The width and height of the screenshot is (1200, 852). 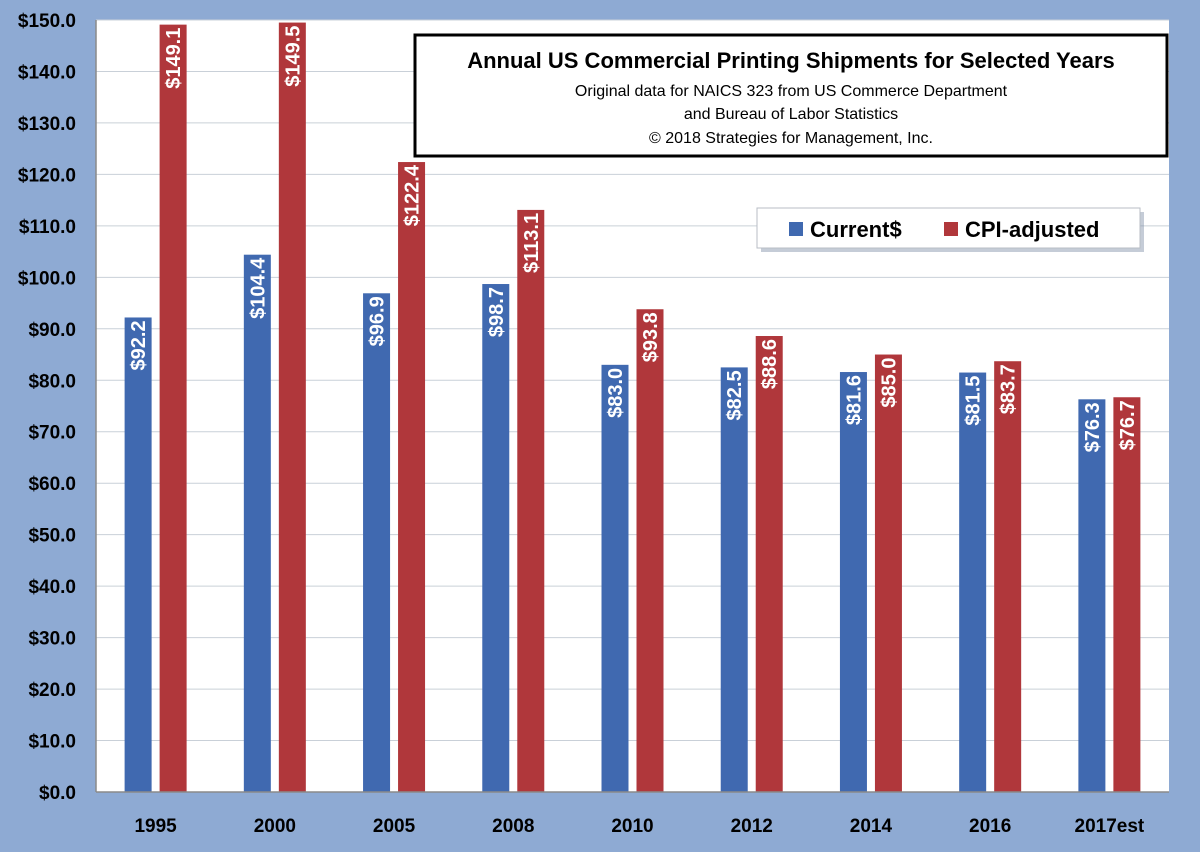 What do you see at coordinates (174, 58) in the screenshot?
I see `data-label: $149.1` at bounding box center [174, 58].